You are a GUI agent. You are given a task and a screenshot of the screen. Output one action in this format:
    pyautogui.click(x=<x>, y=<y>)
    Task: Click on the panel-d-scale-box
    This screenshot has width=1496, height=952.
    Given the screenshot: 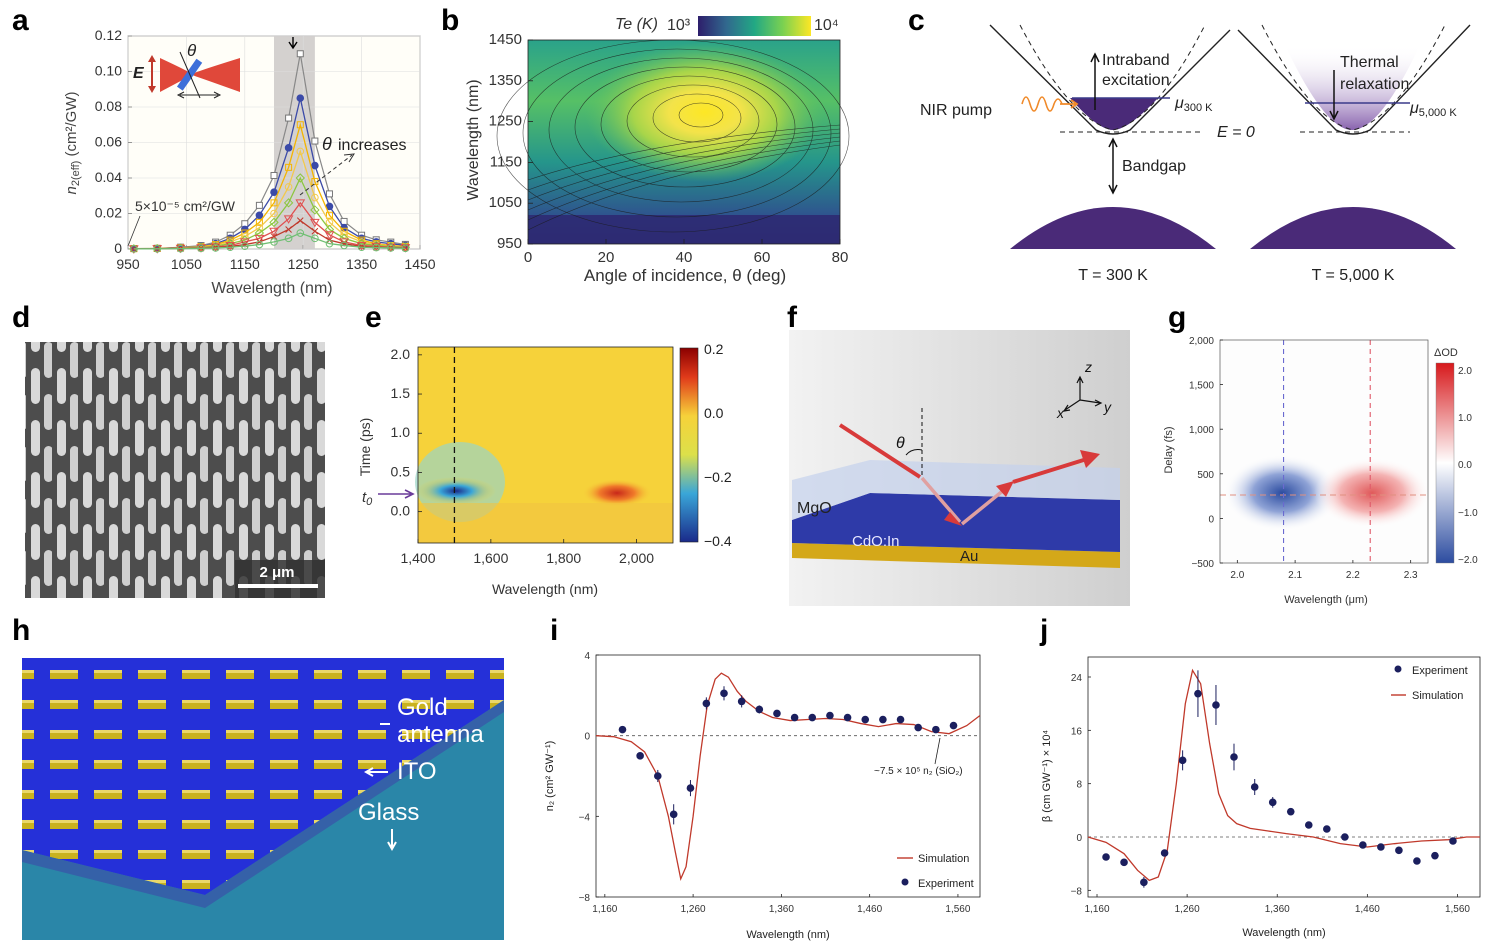 What is the action you would take?
    pyautogui.click(x=280, y=579)
    